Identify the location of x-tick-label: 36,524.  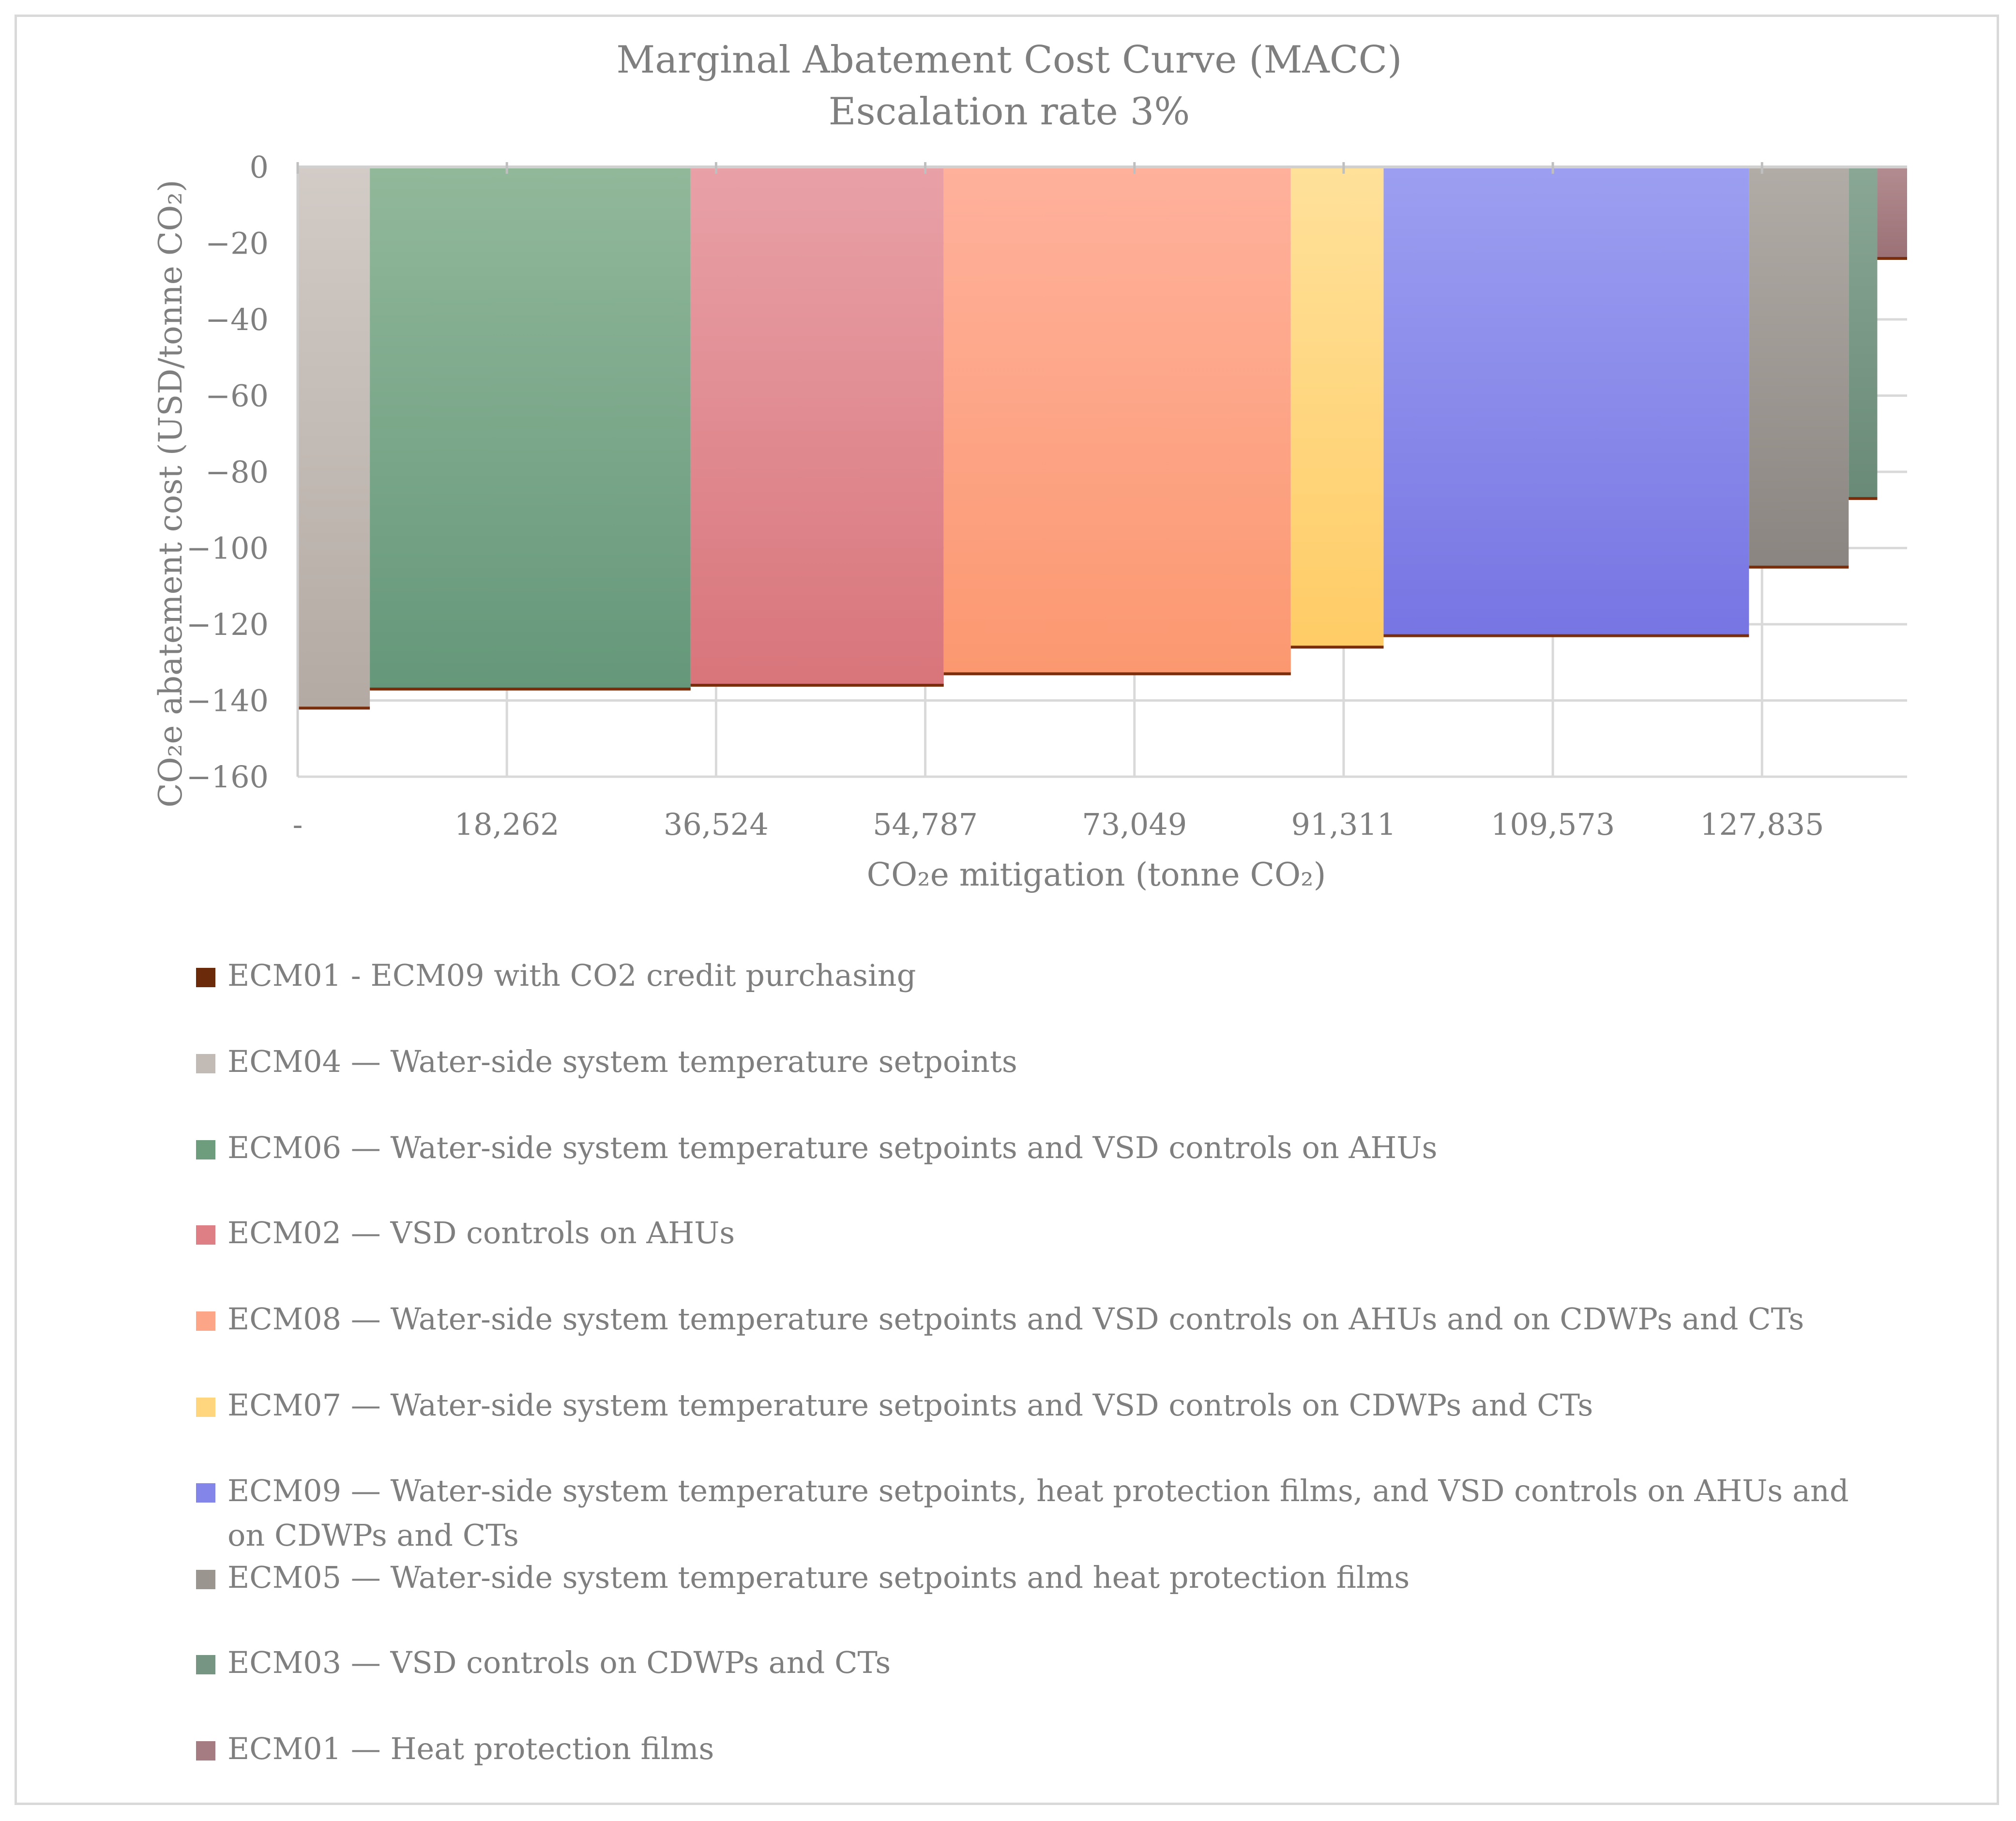
(717, 824).